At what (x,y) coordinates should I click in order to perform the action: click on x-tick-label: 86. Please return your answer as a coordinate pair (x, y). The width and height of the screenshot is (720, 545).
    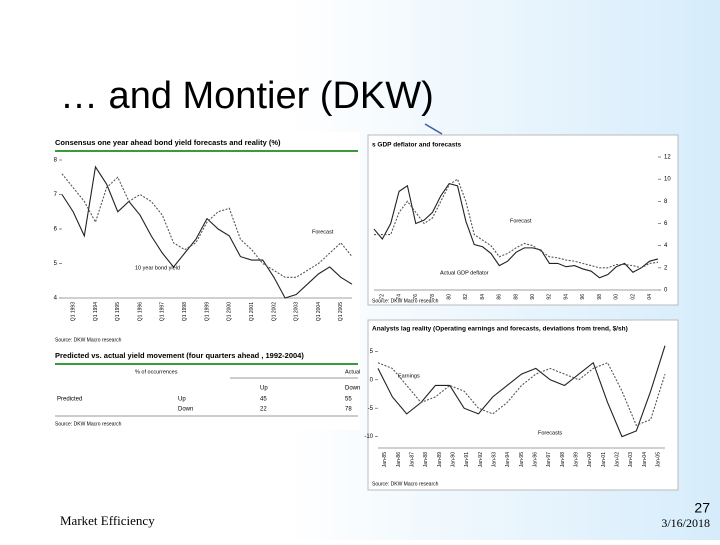
    Looking at the image, I should click on (500, 297).